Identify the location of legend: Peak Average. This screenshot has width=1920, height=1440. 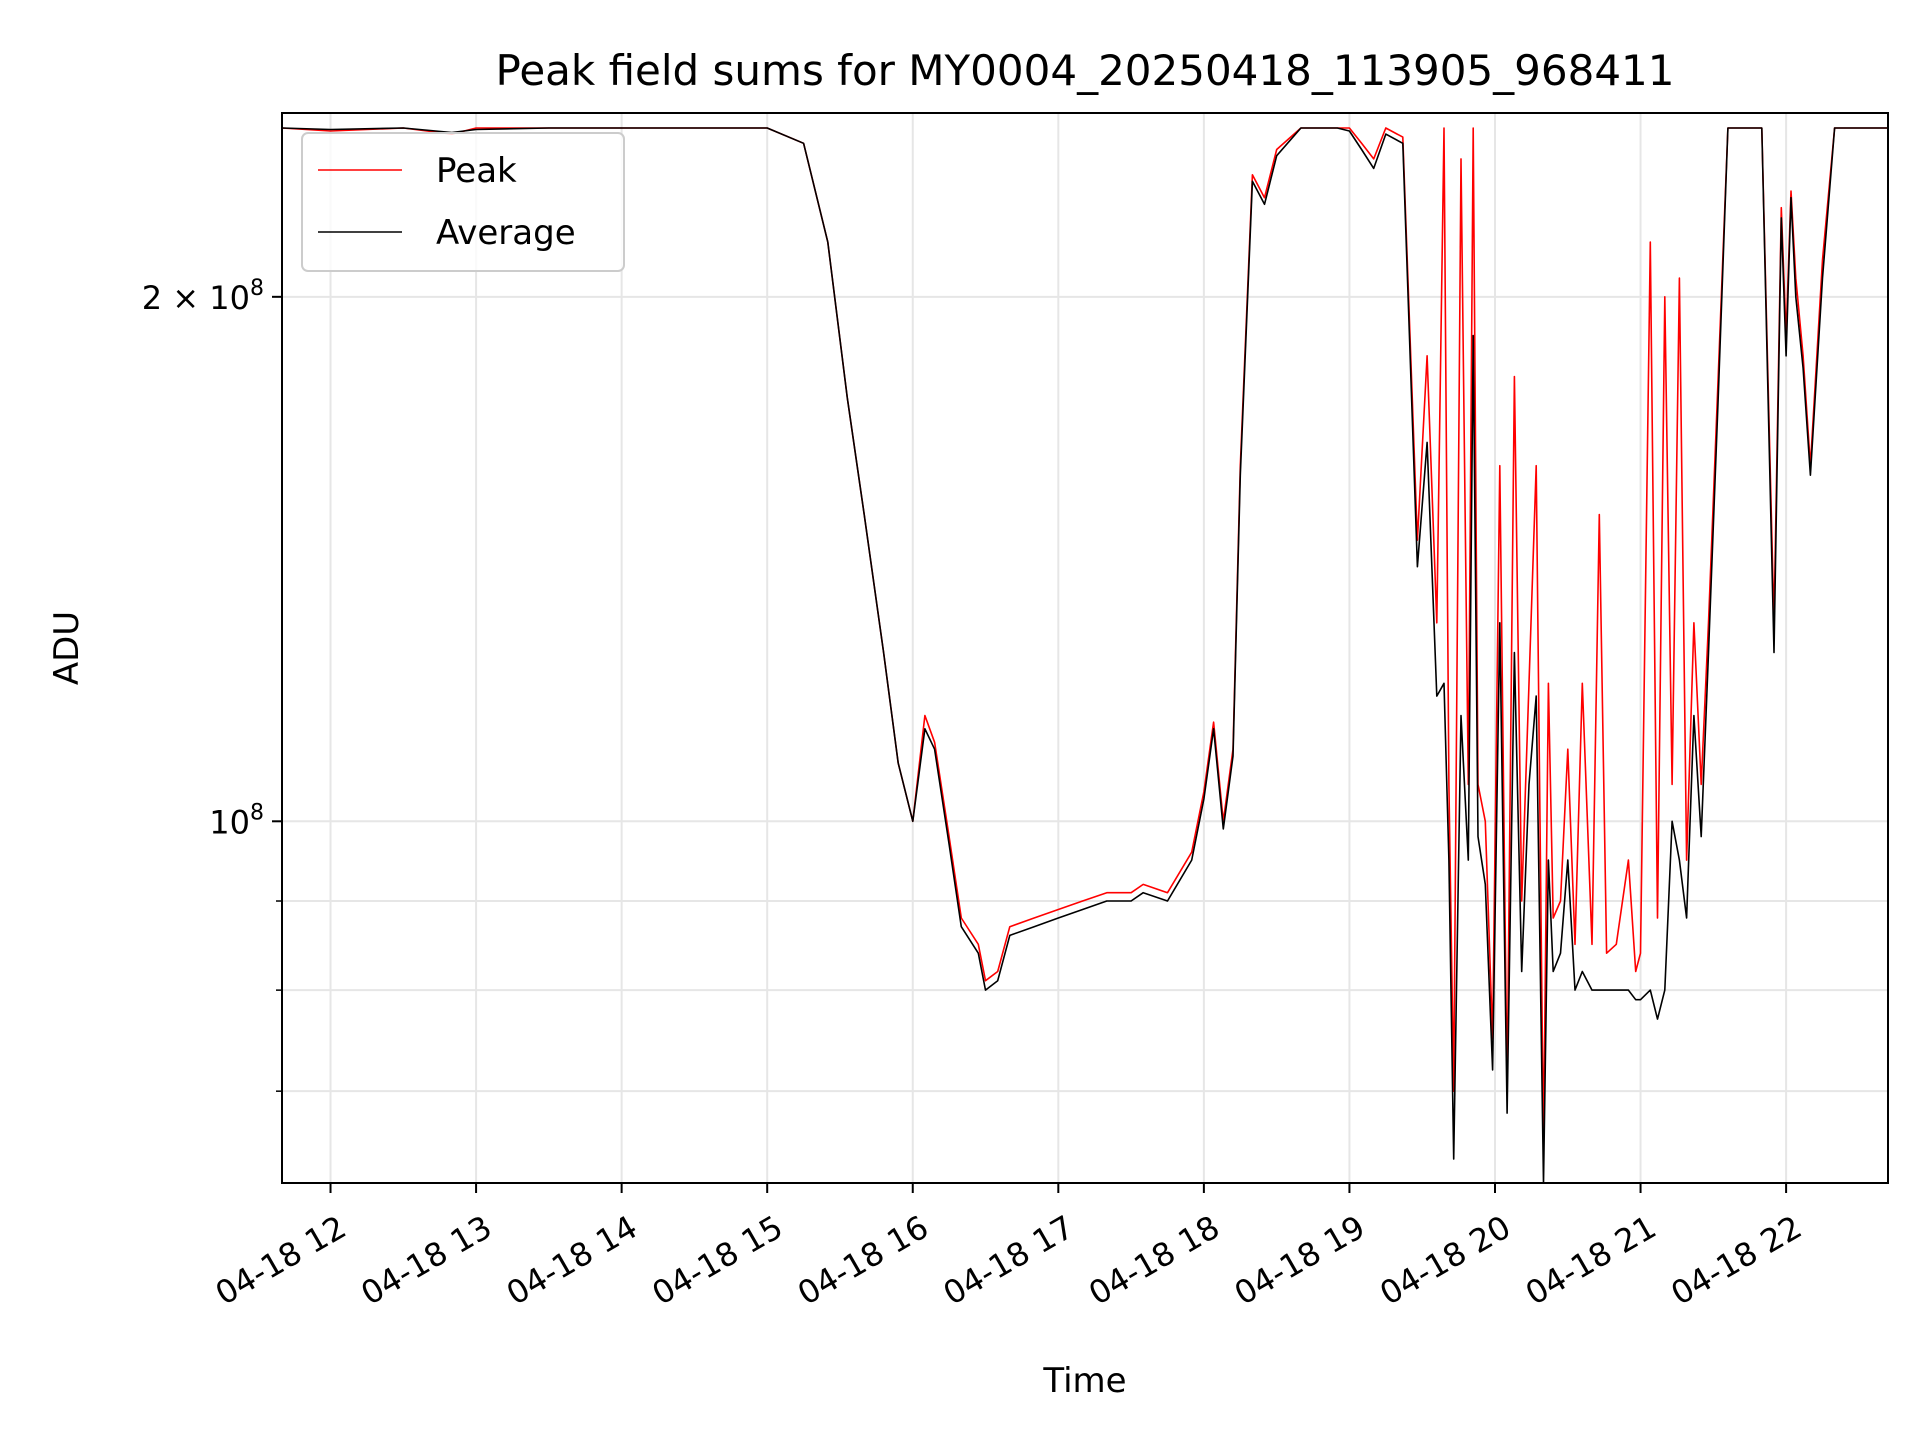
(463, 202).